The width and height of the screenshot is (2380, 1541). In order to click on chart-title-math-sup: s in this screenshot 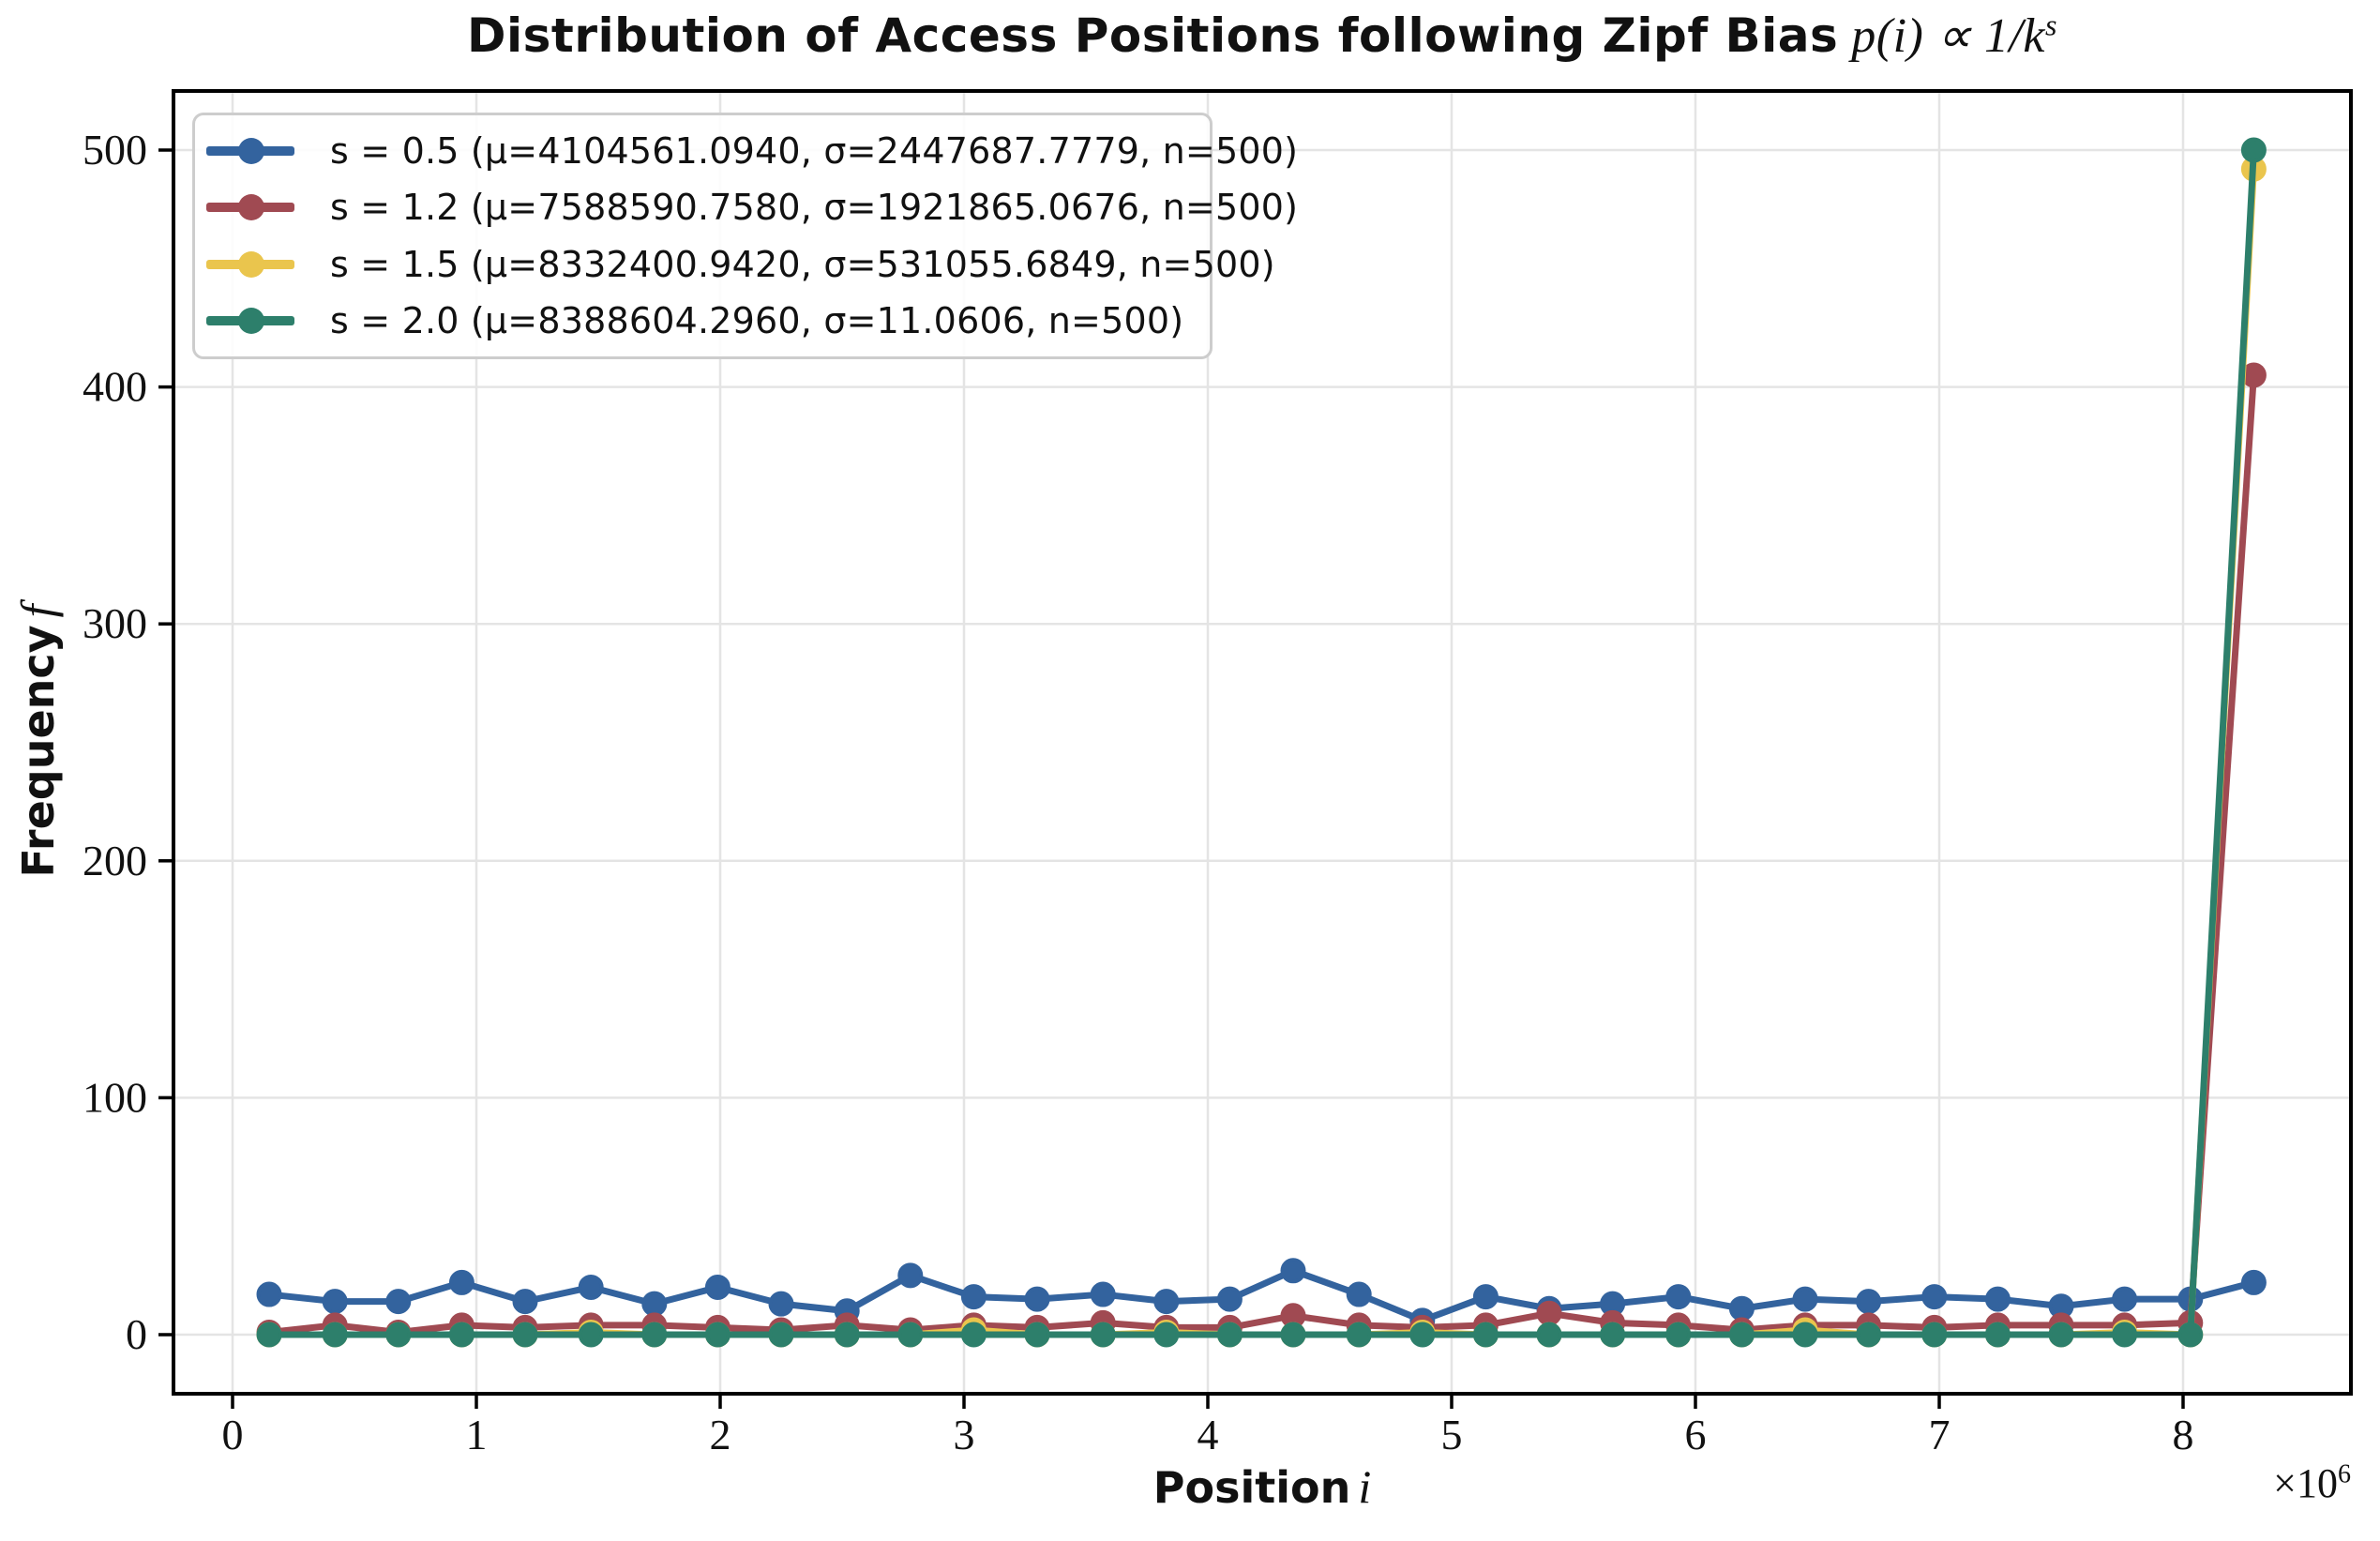, I will do `click(2051, 25)`.